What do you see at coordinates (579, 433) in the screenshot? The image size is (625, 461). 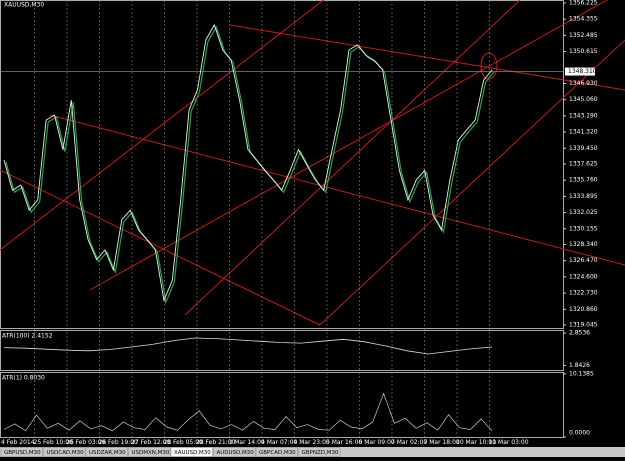 I see `atr1-axis-label: 0.0000` at bounding box center [579, 433].